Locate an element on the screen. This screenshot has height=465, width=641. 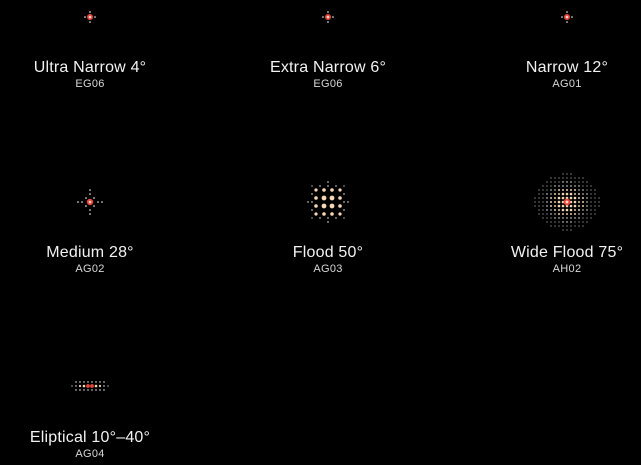
beam-code: AG02 is located at coordinates (90, 269).